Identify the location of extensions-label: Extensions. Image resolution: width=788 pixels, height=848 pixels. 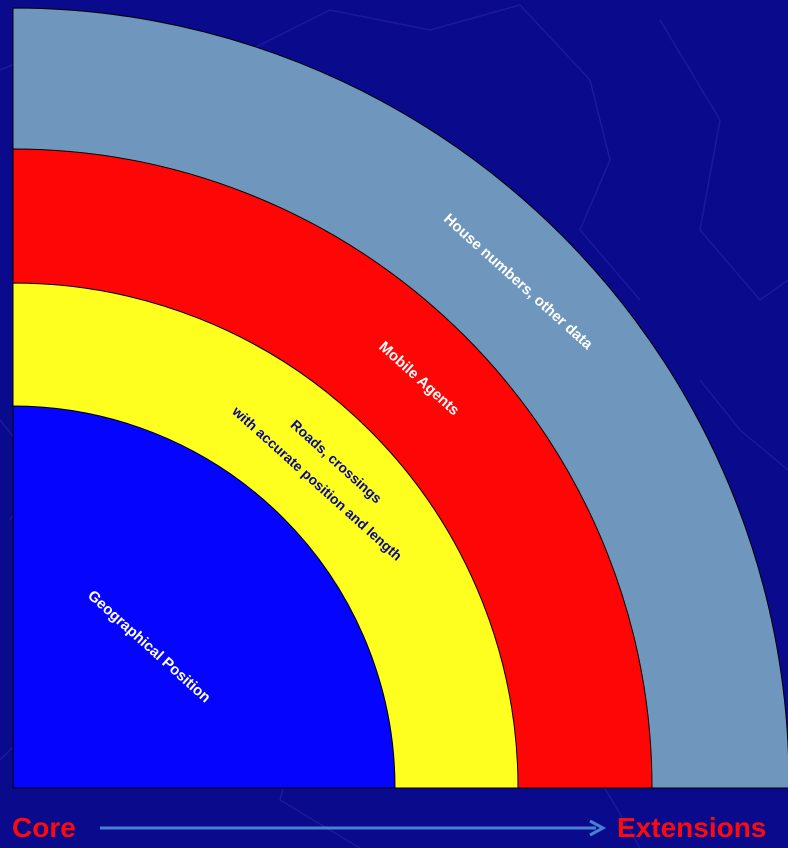
(692, 827).